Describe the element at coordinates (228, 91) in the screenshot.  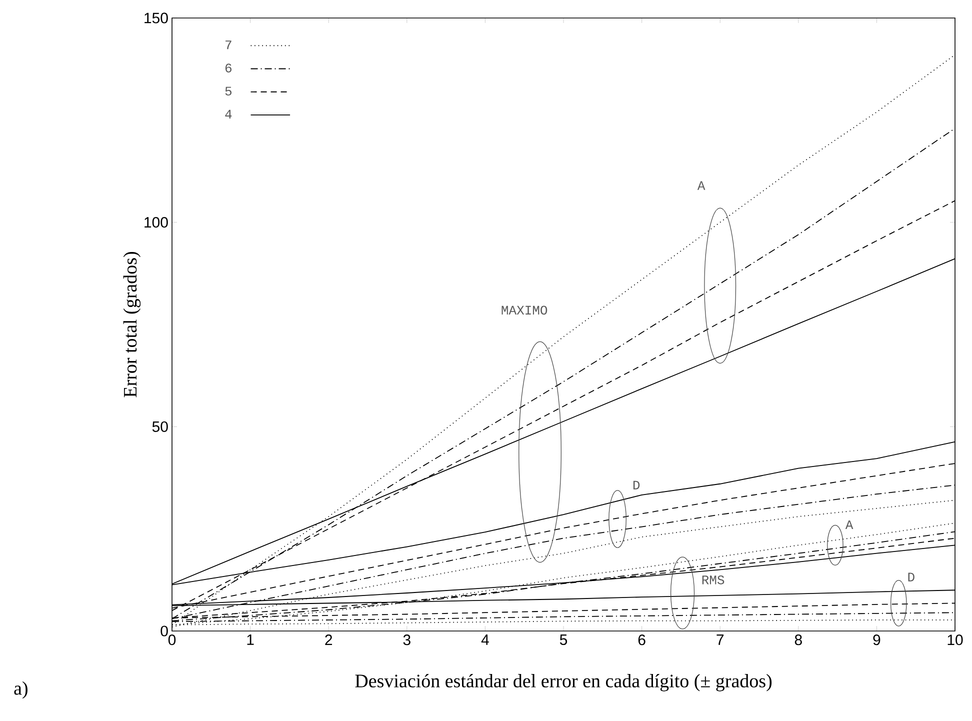
I see `legend-label: 5` at that location.